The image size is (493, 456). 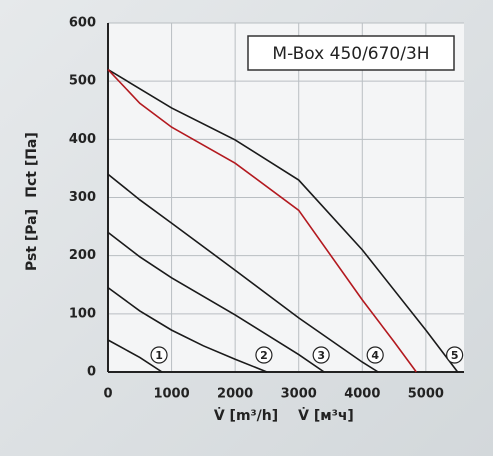 What do you see at coordinates (362, 394) in the screenshot?
I see `x-tick-label: 4000` at bounding box center [362, 394].